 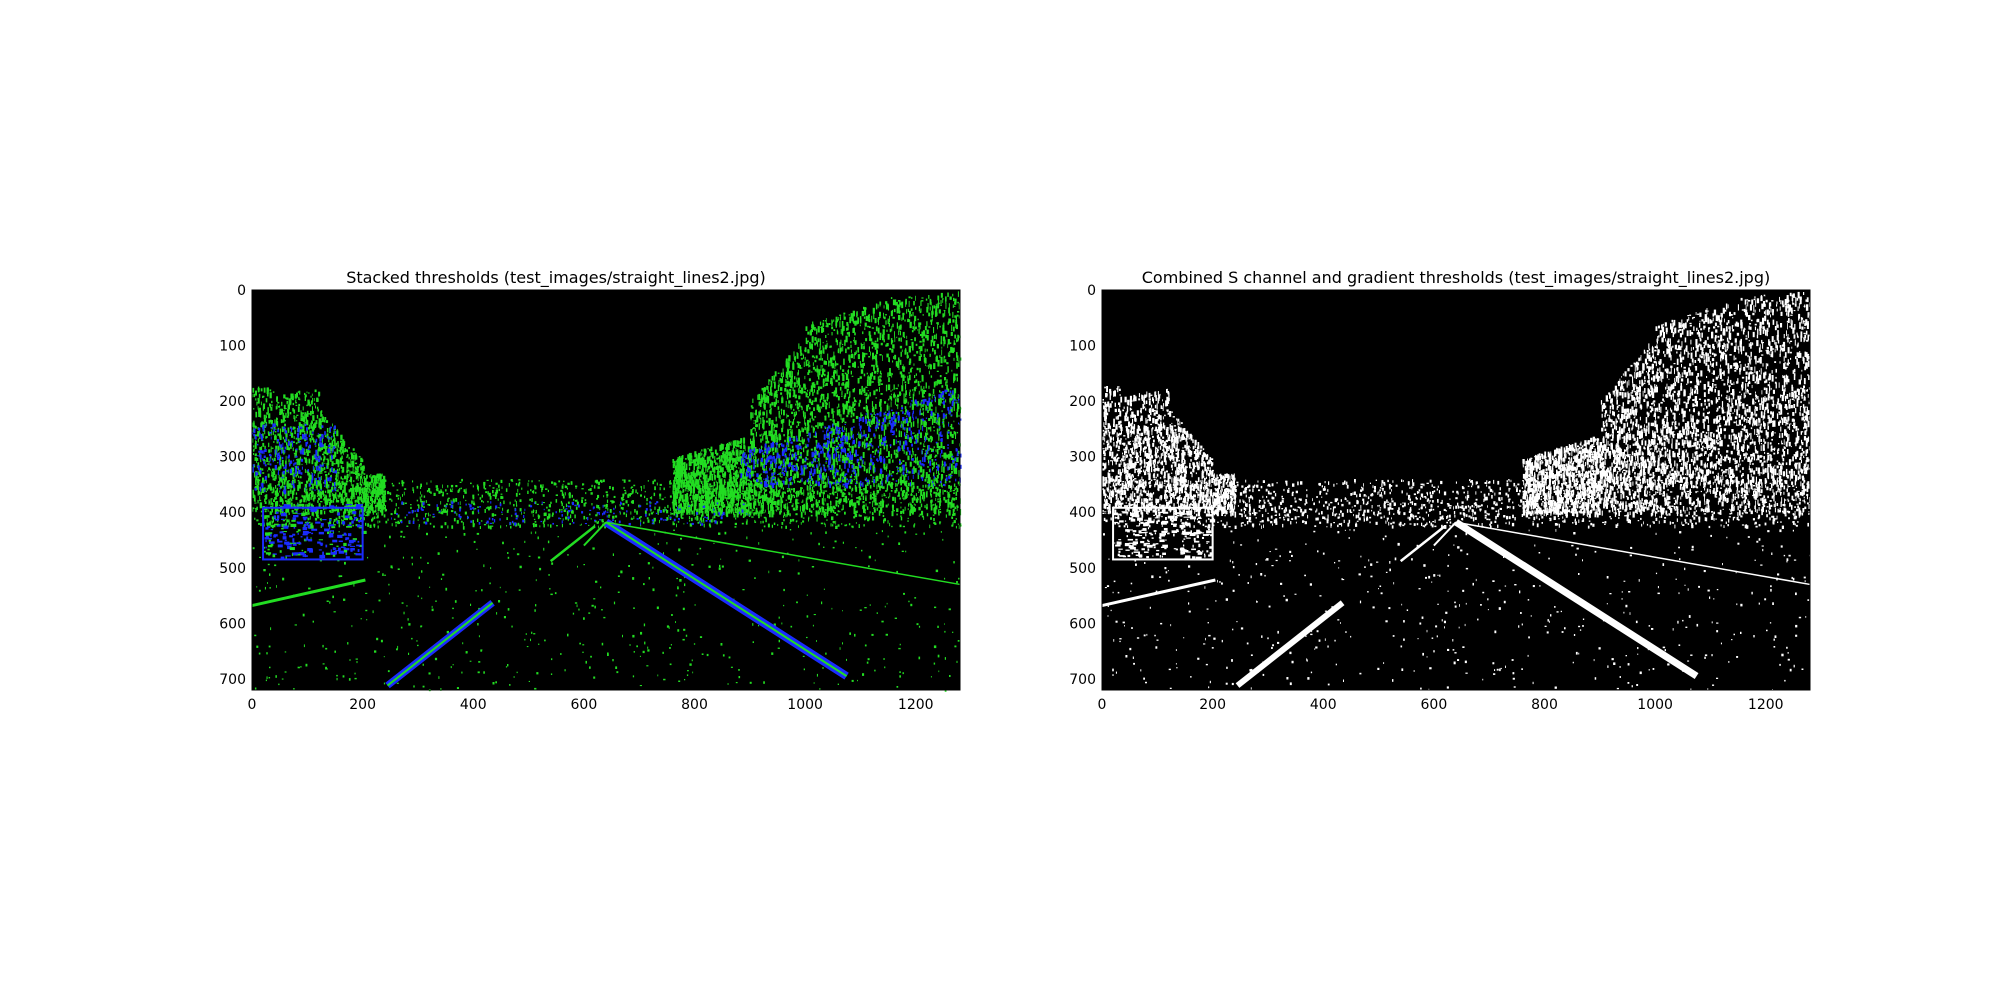 I want to click on right-ytick-label: 100, so click(x=1082, y=347).